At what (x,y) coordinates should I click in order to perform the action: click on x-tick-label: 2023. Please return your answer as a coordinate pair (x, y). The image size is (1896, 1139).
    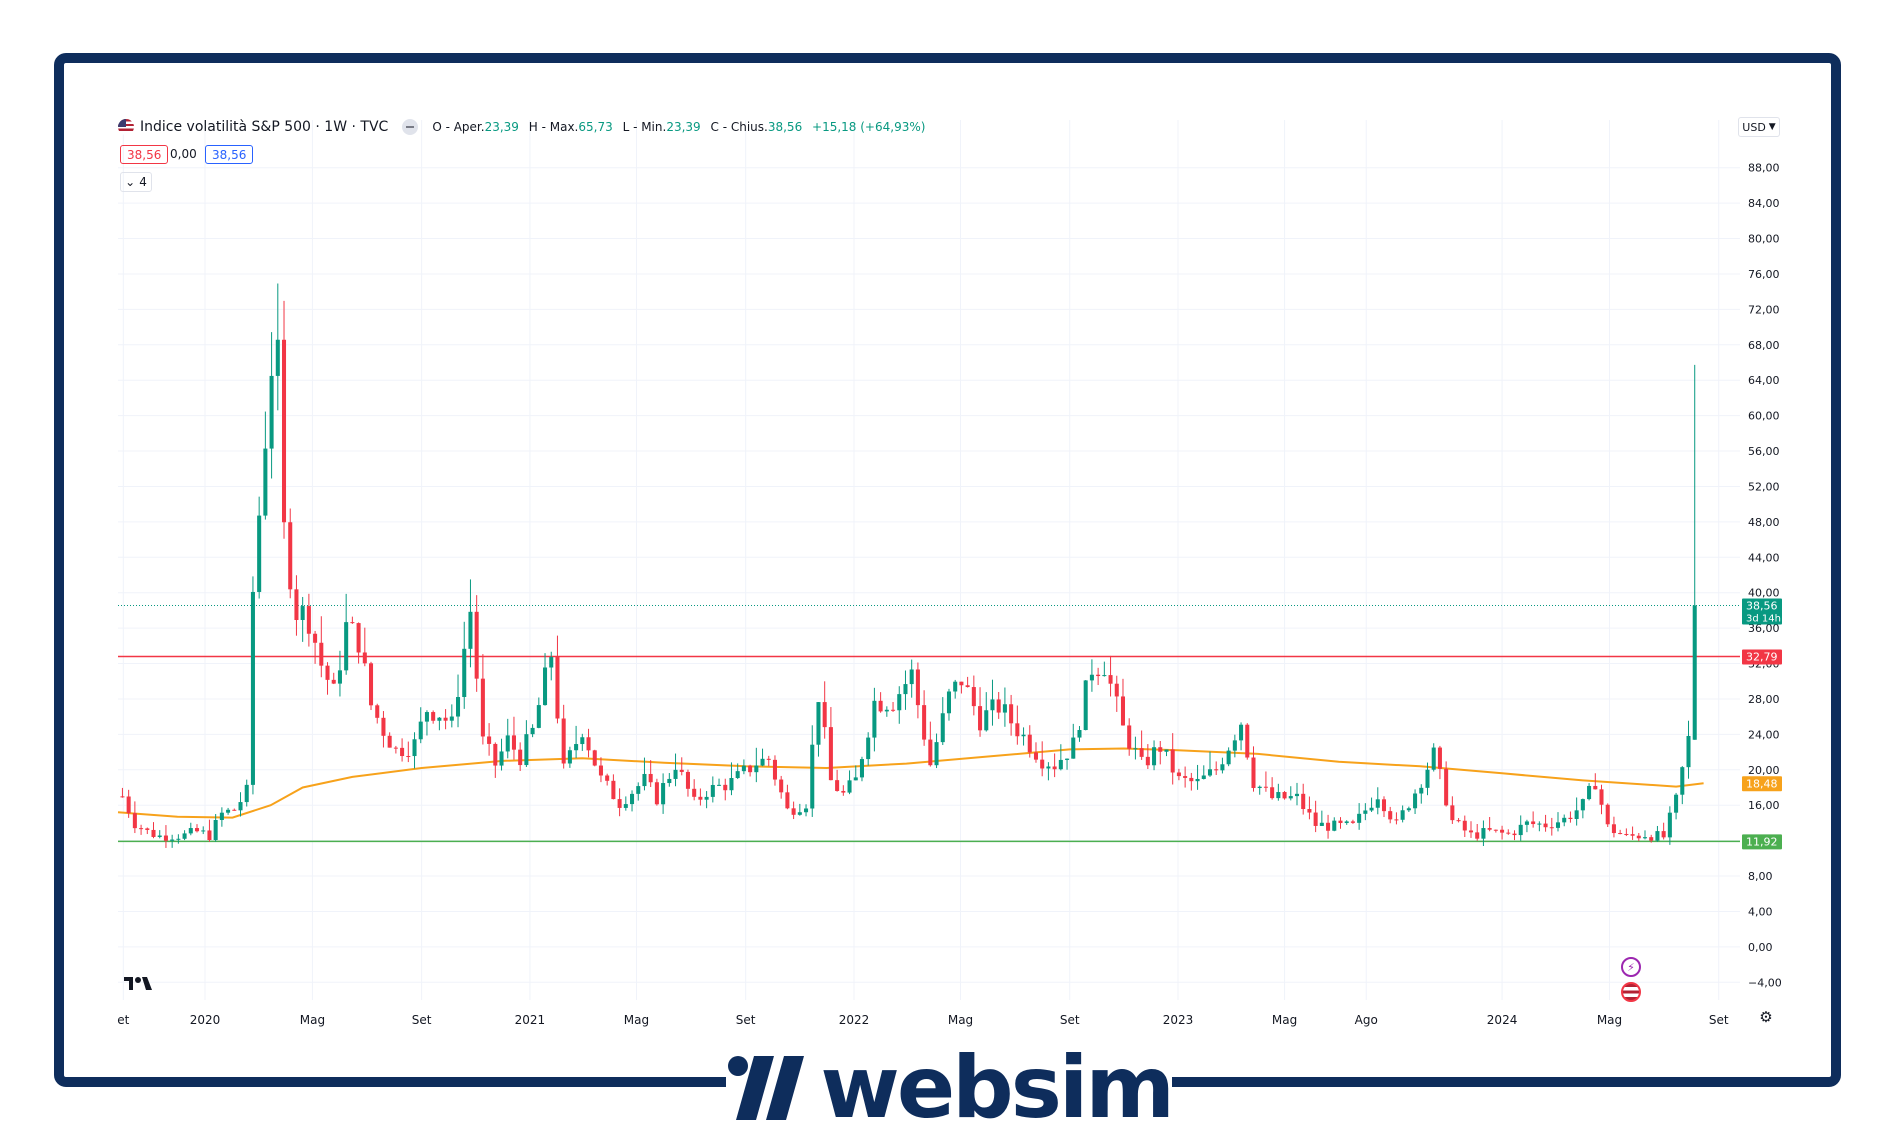
    Looking at the image, I should click on (1178, 1020).